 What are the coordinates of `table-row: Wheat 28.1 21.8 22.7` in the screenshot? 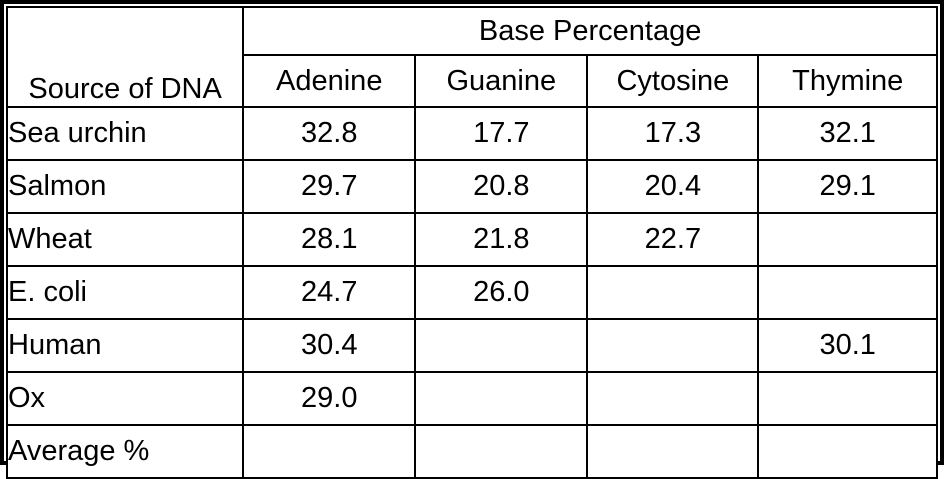 It's located at (471, 239).